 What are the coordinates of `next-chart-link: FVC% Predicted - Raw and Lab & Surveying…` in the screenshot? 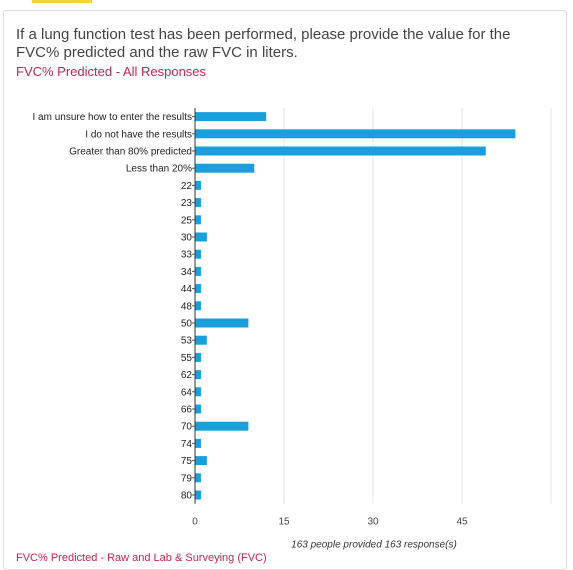 It's located at (141, 558).